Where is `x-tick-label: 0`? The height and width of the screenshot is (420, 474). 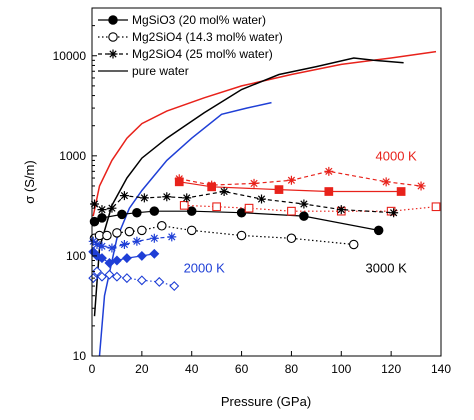 x-tick-label: 0 is located at coordinates (92, 369).